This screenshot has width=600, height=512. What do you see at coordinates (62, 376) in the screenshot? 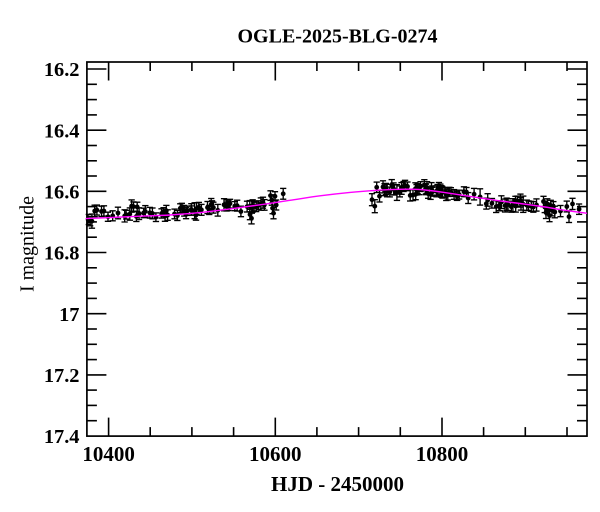
I see `svg-text: 17.2` at bounding box center [62, 376].